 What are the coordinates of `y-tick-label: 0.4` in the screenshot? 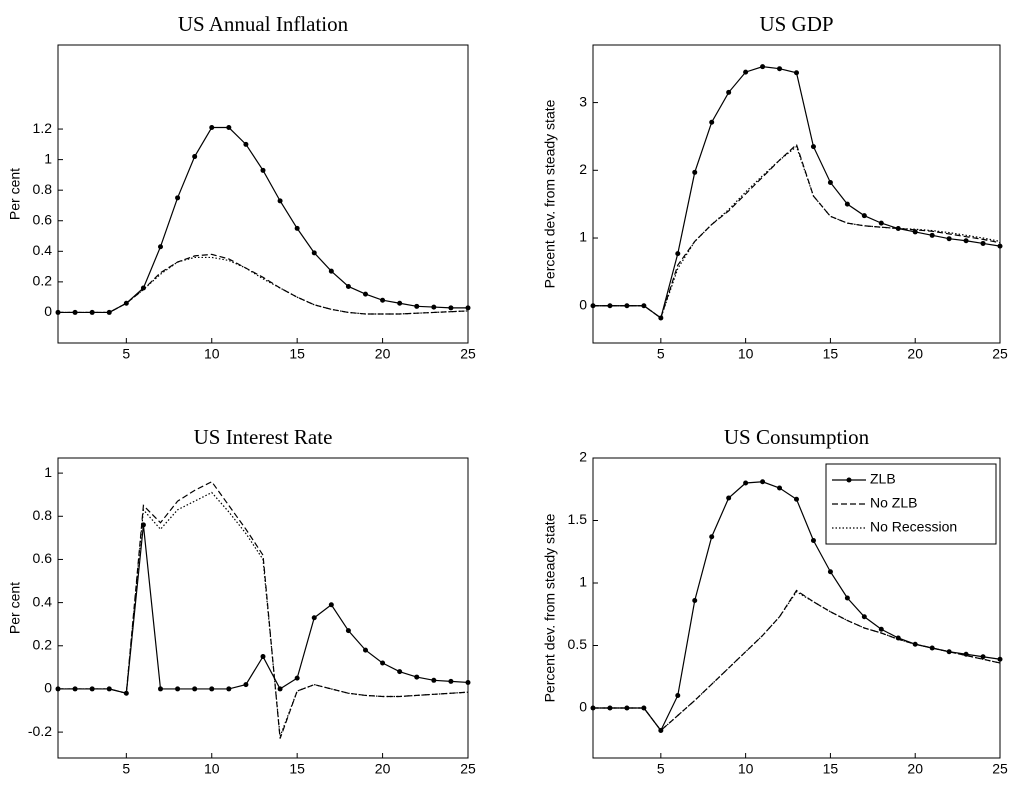 It's located at (43, 250).